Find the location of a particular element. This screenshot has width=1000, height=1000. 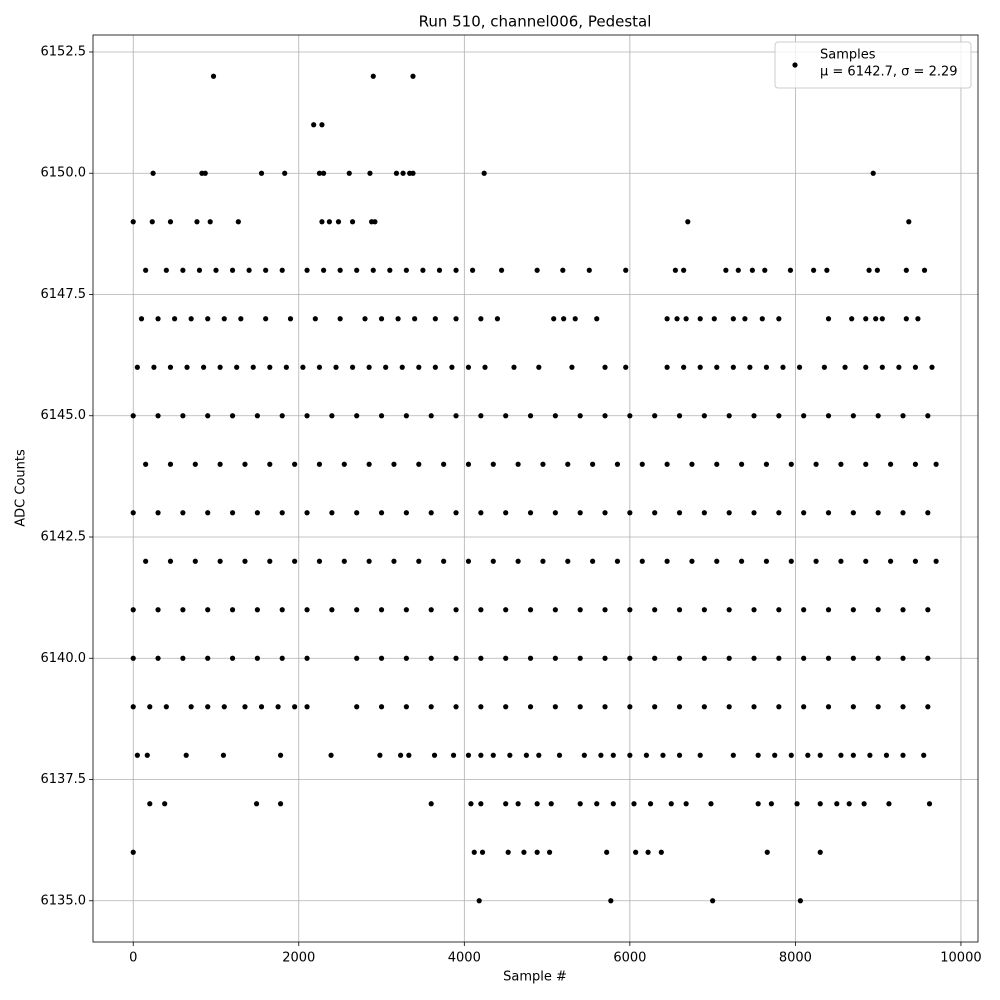

x-tick-label: 2000 is located at coordinates (298, 958).